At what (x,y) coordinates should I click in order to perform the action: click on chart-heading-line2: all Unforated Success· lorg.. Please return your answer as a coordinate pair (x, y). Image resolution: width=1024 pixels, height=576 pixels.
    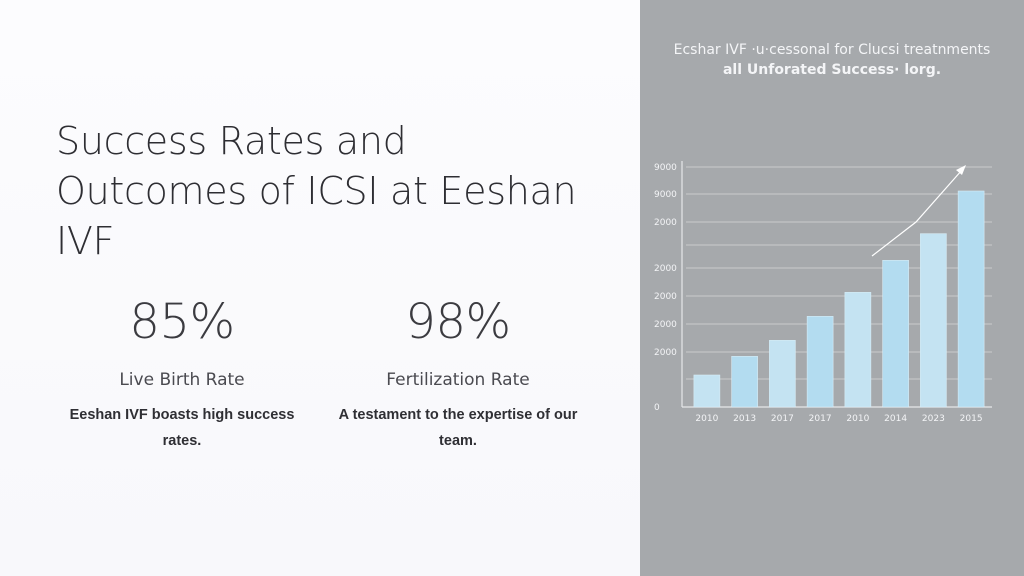
    Looking at the image, I should click on (832, 70).